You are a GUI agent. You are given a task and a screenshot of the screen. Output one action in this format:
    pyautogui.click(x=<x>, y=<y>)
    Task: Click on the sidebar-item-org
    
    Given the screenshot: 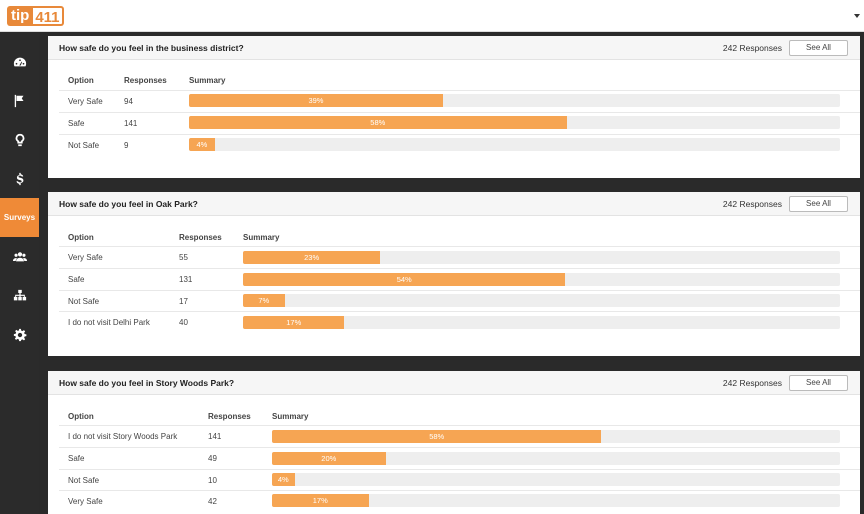 What is the action you would take?
    pyautogui.click(x=19, y=295)
    